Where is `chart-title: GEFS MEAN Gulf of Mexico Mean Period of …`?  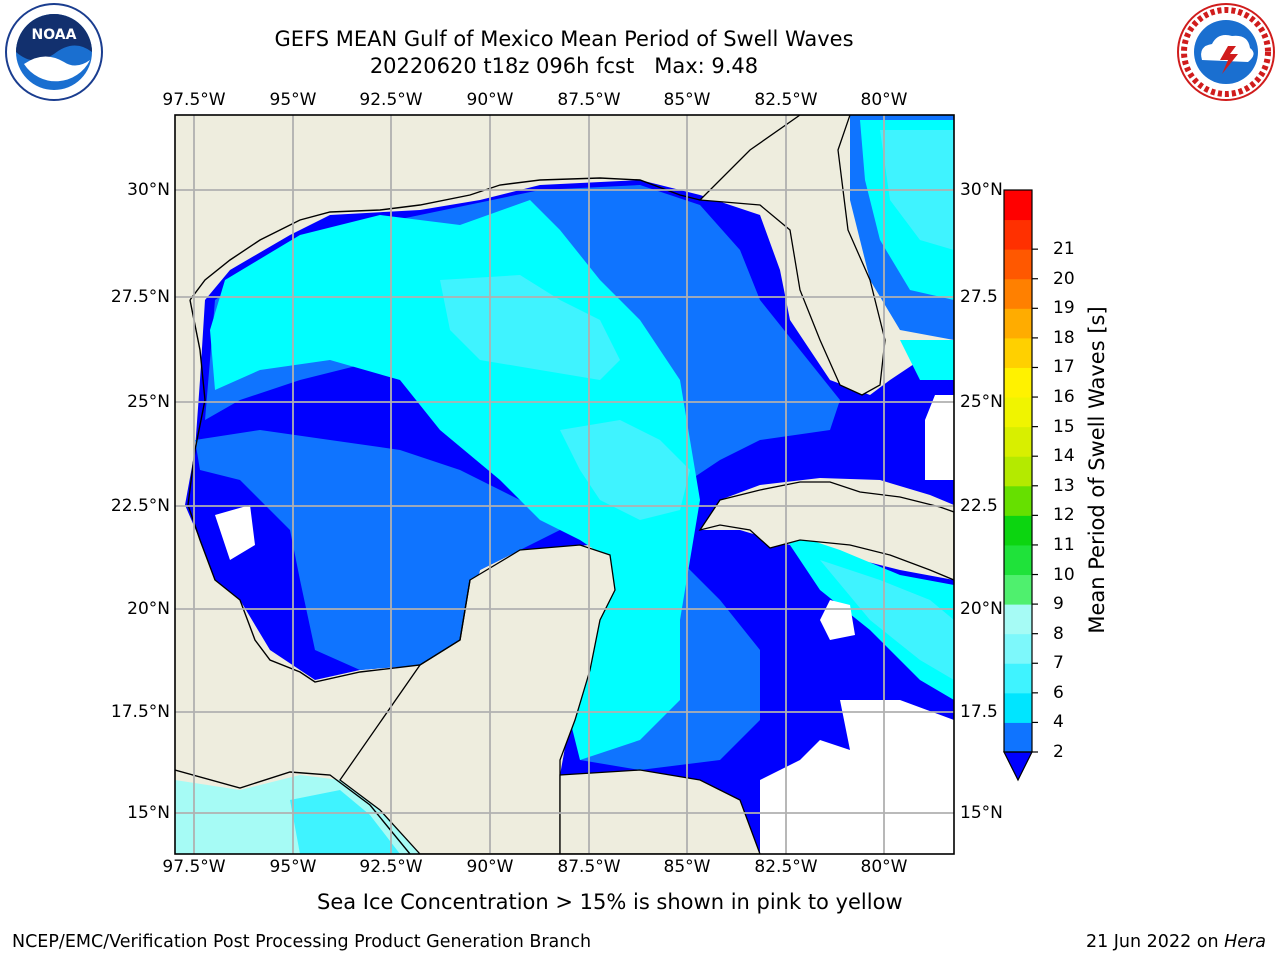
chart-title: GEFS MEAN Gulf of Mexico Mean Period of … is located at coordinates (564, 53).